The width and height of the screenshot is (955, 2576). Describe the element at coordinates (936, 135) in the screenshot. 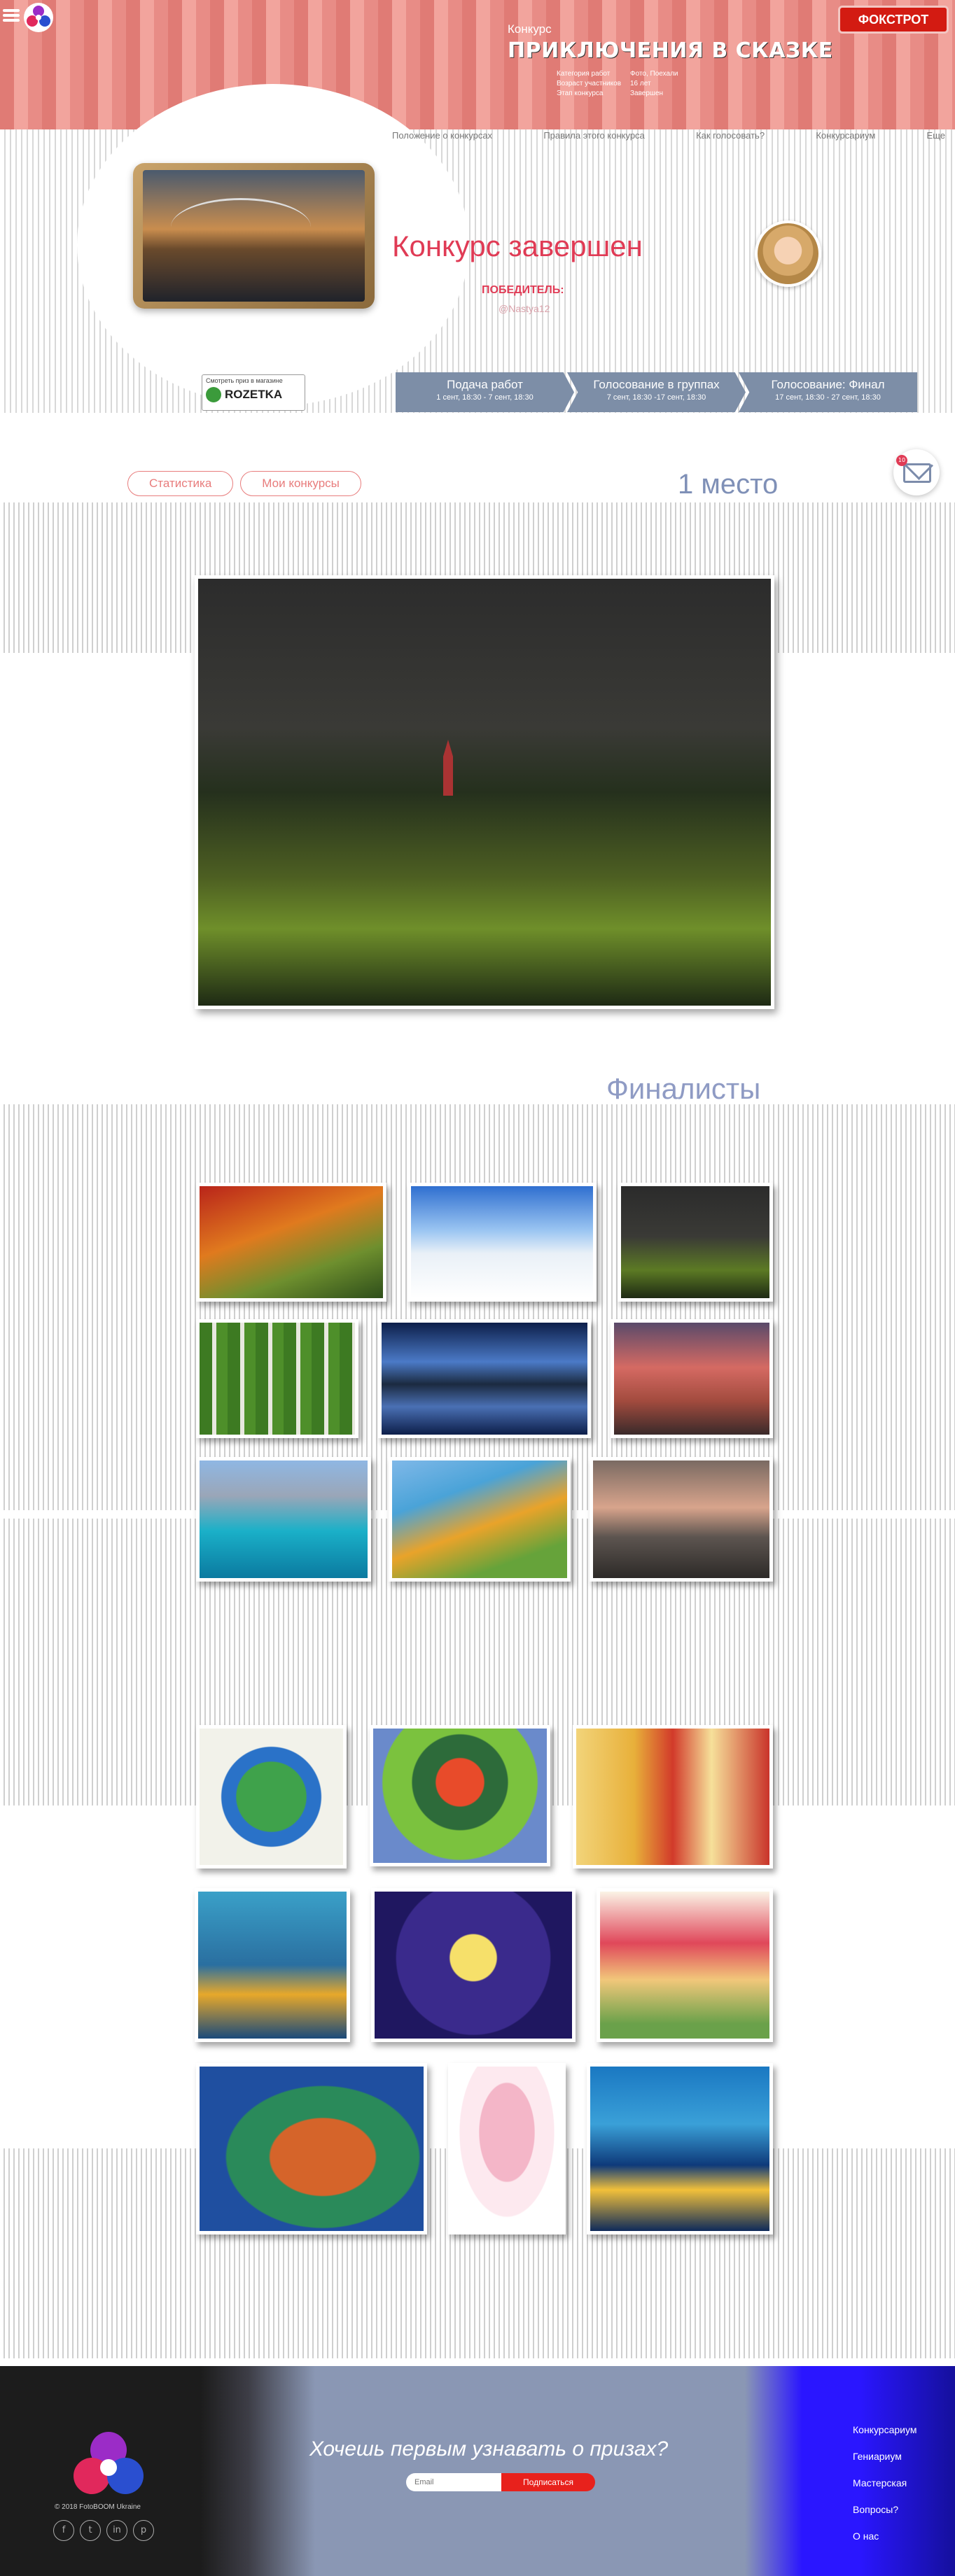

I see `nav-more: Еще` at that location.